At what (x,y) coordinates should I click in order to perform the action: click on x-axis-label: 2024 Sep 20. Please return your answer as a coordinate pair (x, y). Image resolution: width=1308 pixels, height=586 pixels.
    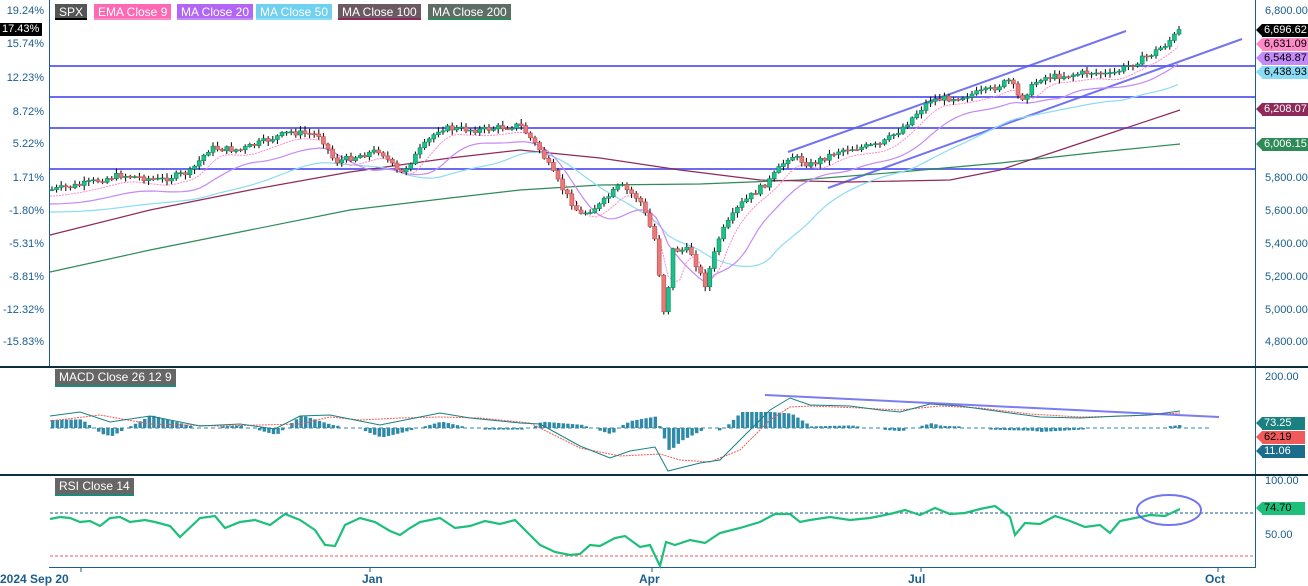
    Looking at the image, I should click on (34, 579).